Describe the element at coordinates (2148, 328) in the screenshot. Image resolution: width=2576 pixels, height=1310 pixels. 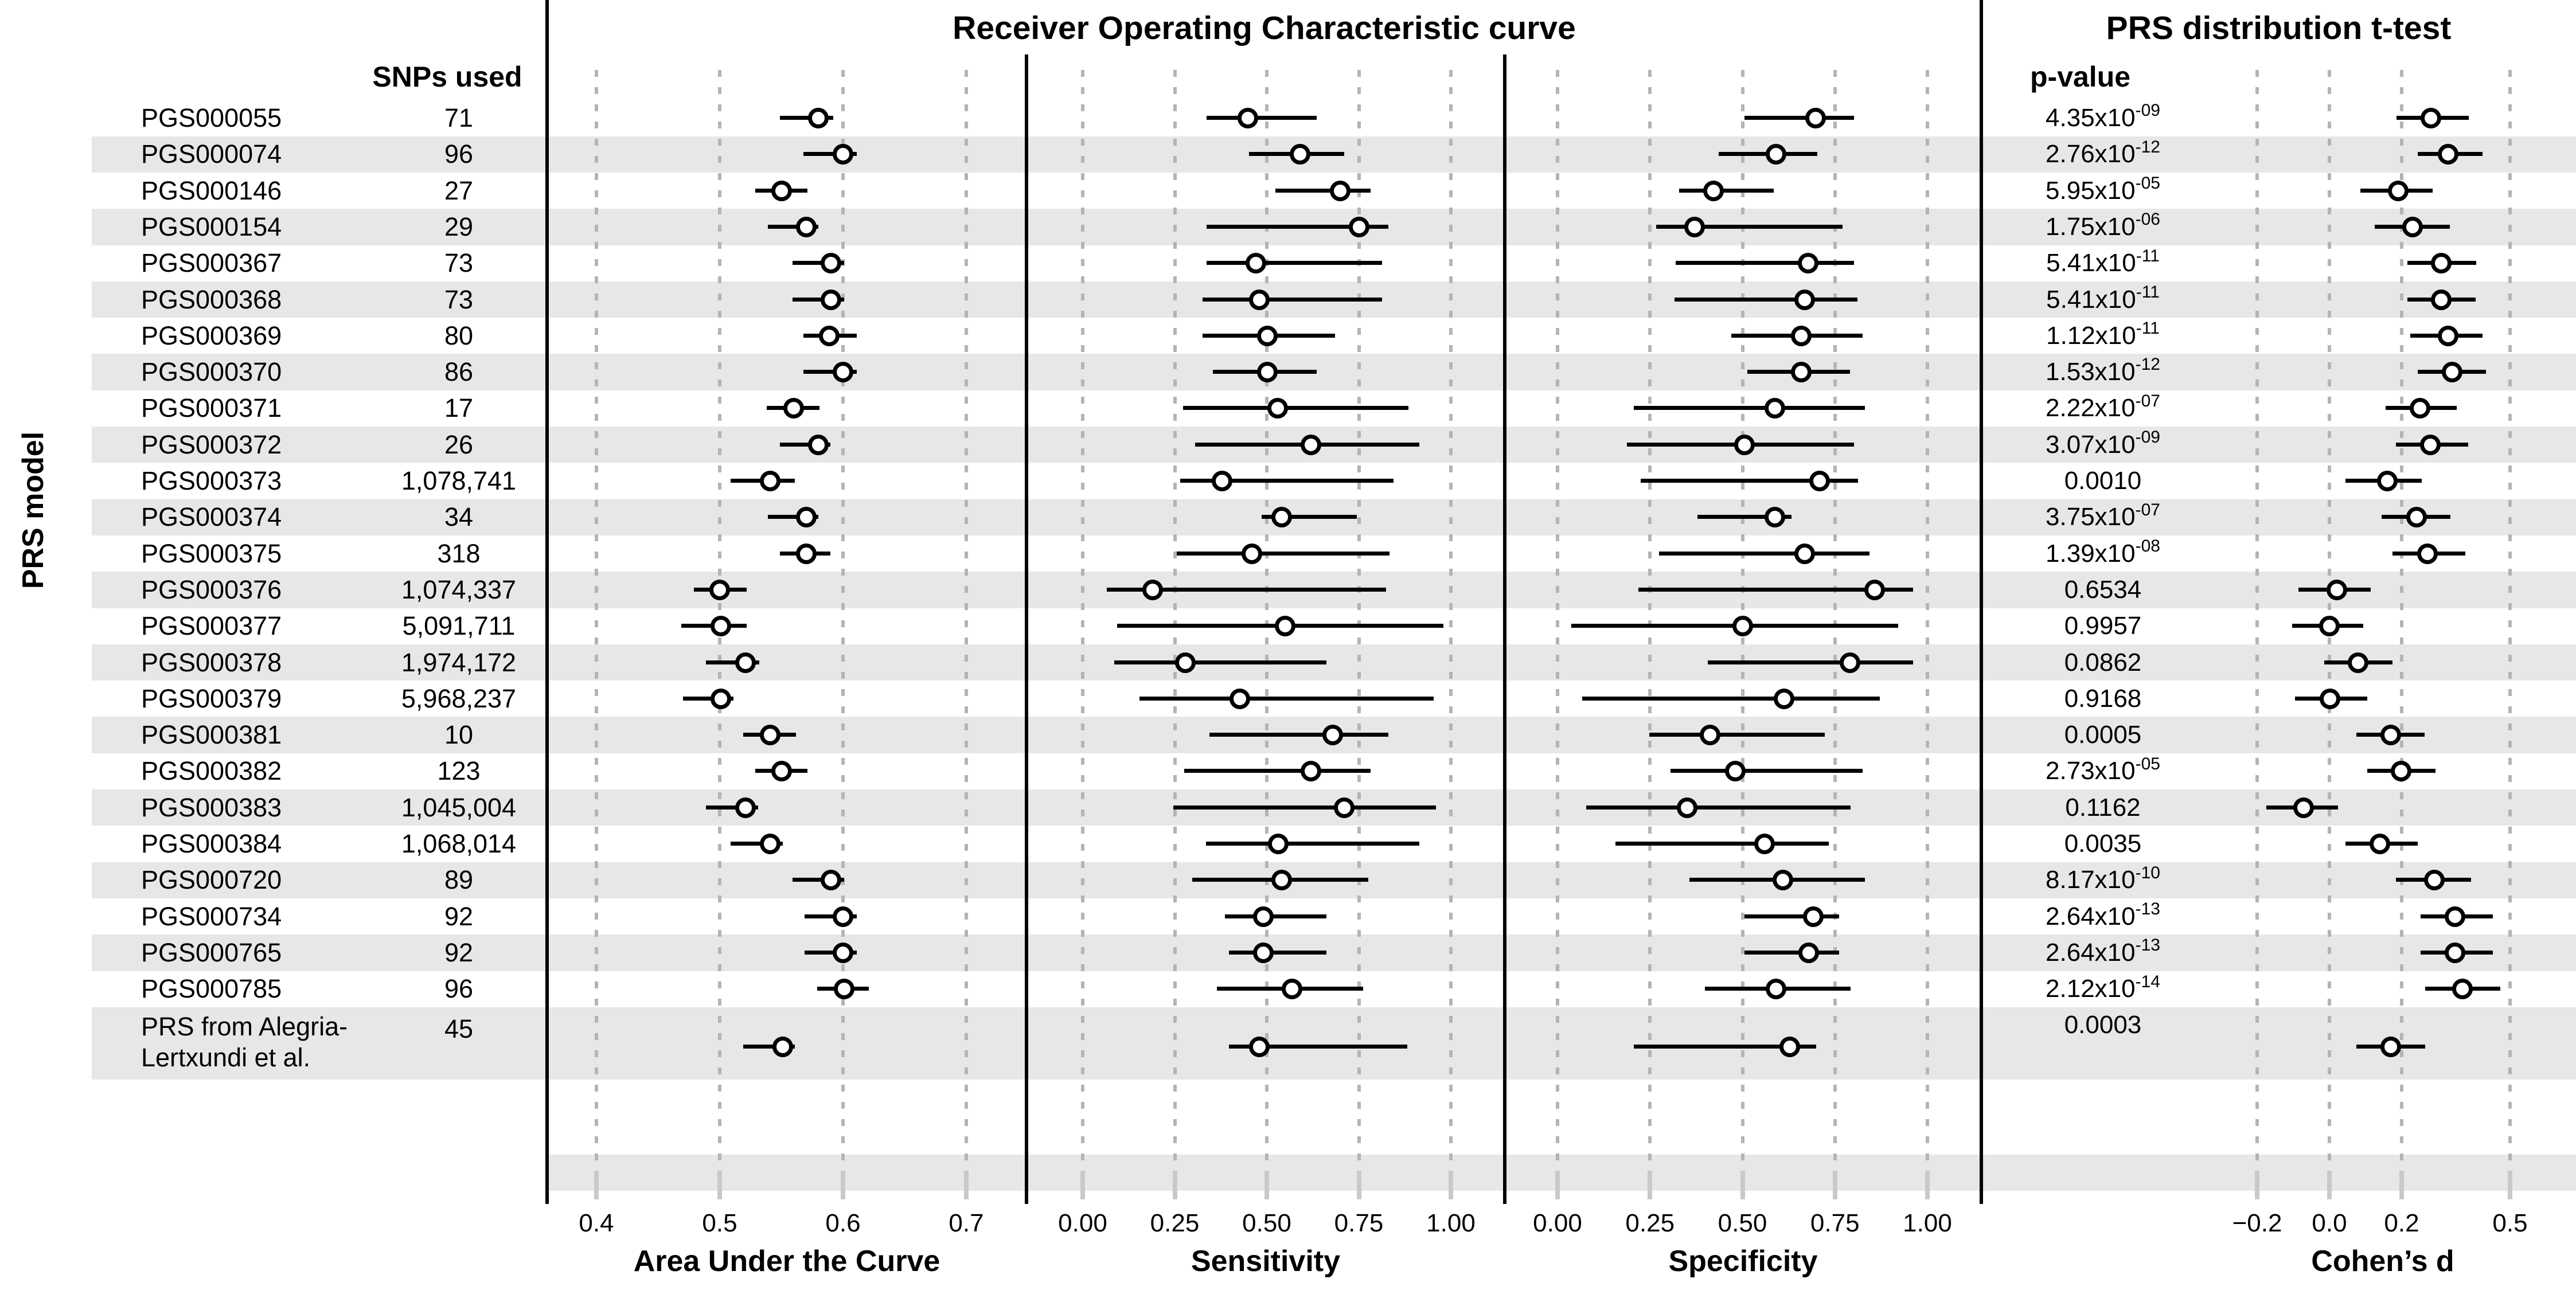
I see `p-value-exponent: -11` at that location.